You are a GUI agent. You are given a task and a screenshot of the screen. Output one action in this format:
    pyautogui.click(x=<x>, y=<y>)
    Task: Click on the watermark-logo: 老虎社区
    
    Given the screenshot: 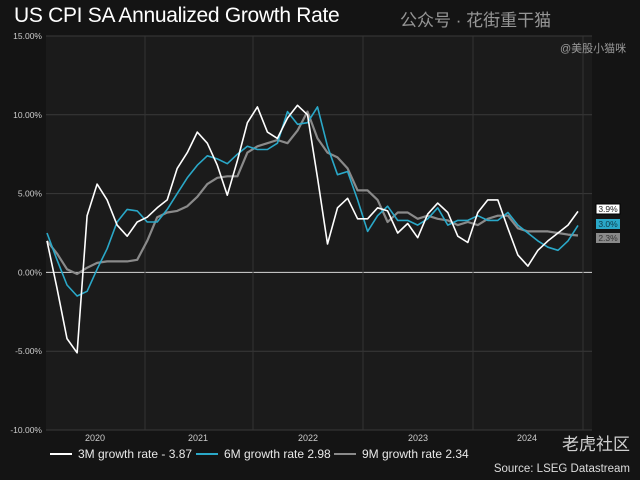 What is the action you would take?
    pyautogui.click(x=596, y=444)
    